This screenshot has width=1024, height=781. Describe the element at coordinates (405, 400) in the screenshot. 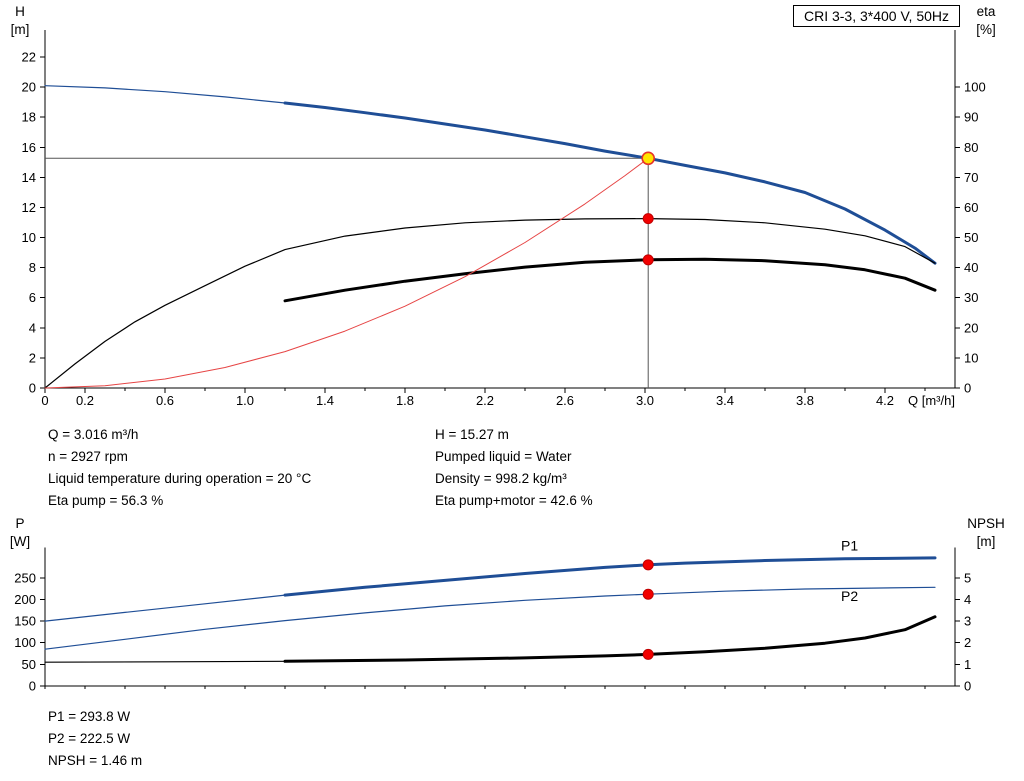

I see `x-tick-label: 1.8` at that location.